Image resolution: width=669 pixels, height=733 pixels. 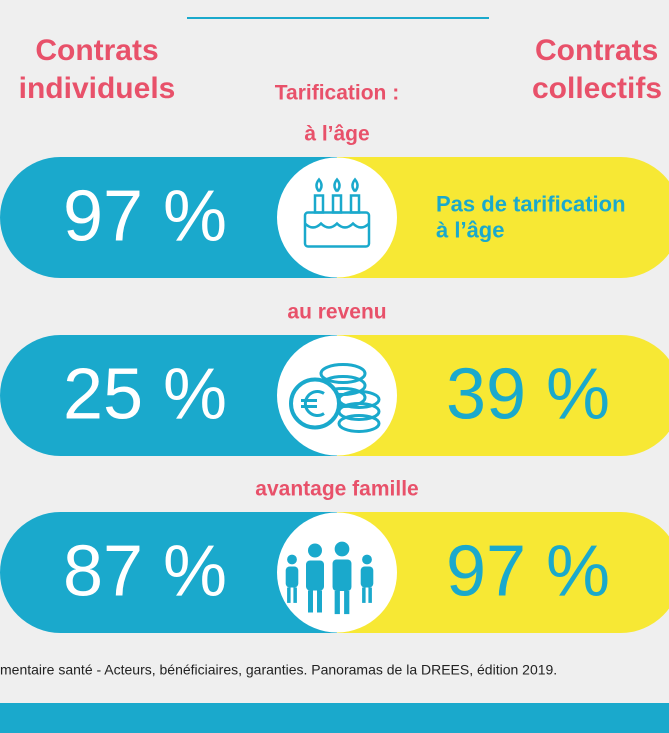 I want to click on left-value: 25 %, so click(x=145, y=395).